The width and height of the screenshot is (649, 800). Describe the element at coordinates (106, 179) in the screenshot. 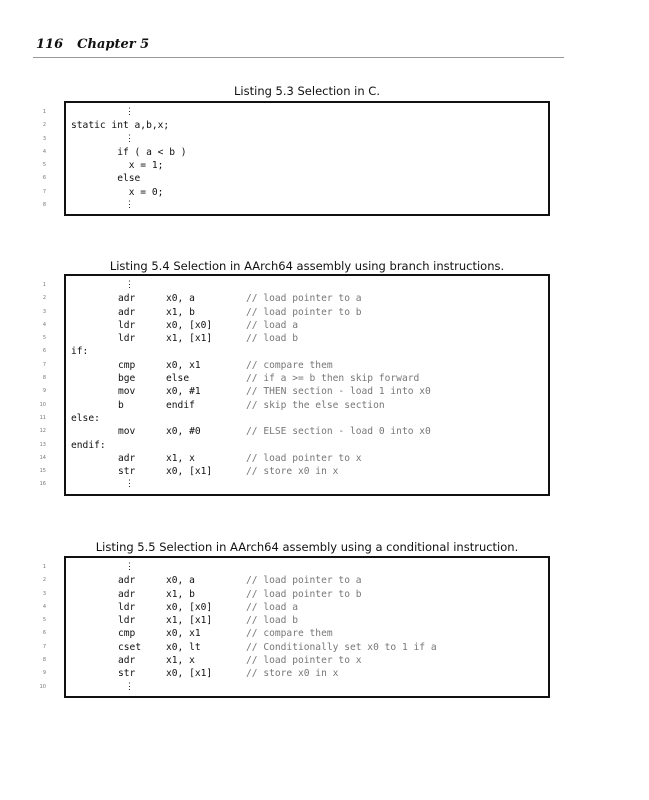

I see `code-text: else` at that location.